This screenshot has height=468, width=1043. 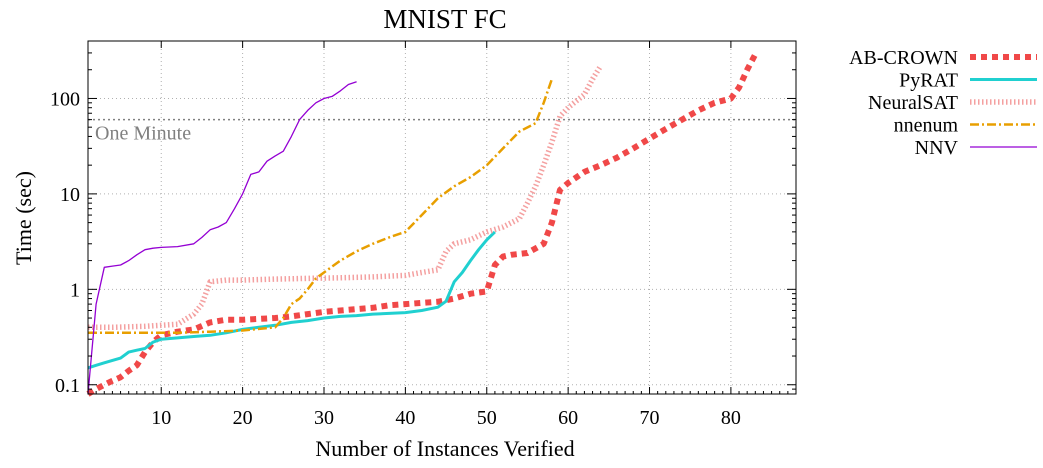 What do you see at coordinates (75, 290) in the screenshot?
I see `y-tick-label: 1` at bounding box center [75, 290].